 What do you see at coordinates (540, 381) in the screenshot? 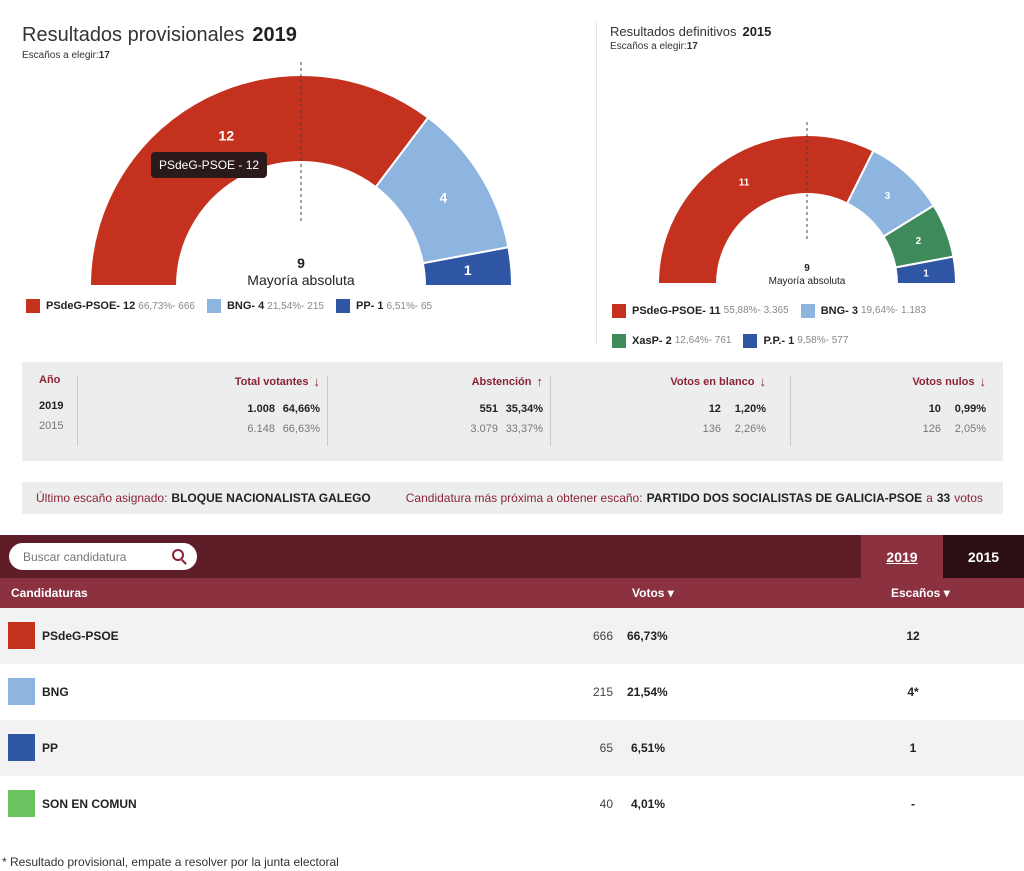
I see `sort-arrow-icon: ↑` at bounding box center [540, 381].